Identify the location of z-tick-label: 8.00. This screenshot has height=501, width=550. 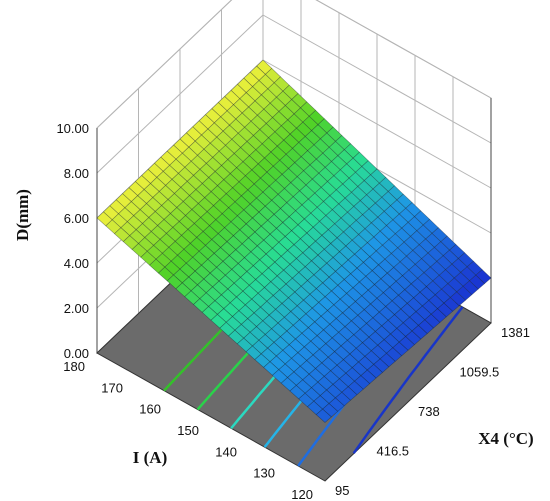
(76, 173).